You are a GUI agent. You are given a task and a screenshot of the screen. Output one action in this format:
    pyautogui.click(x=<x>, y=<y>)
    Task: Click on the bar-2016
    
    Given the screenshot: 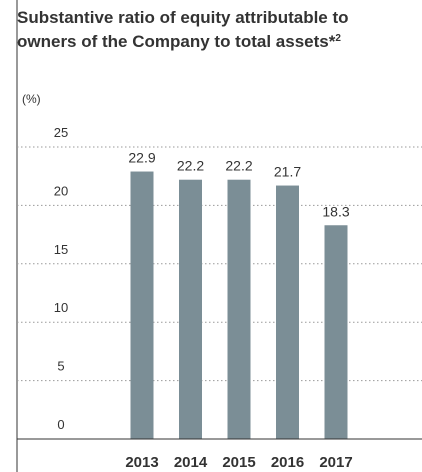 What is the action you would take?
    pyautogui.click(x=287, y=312)
    